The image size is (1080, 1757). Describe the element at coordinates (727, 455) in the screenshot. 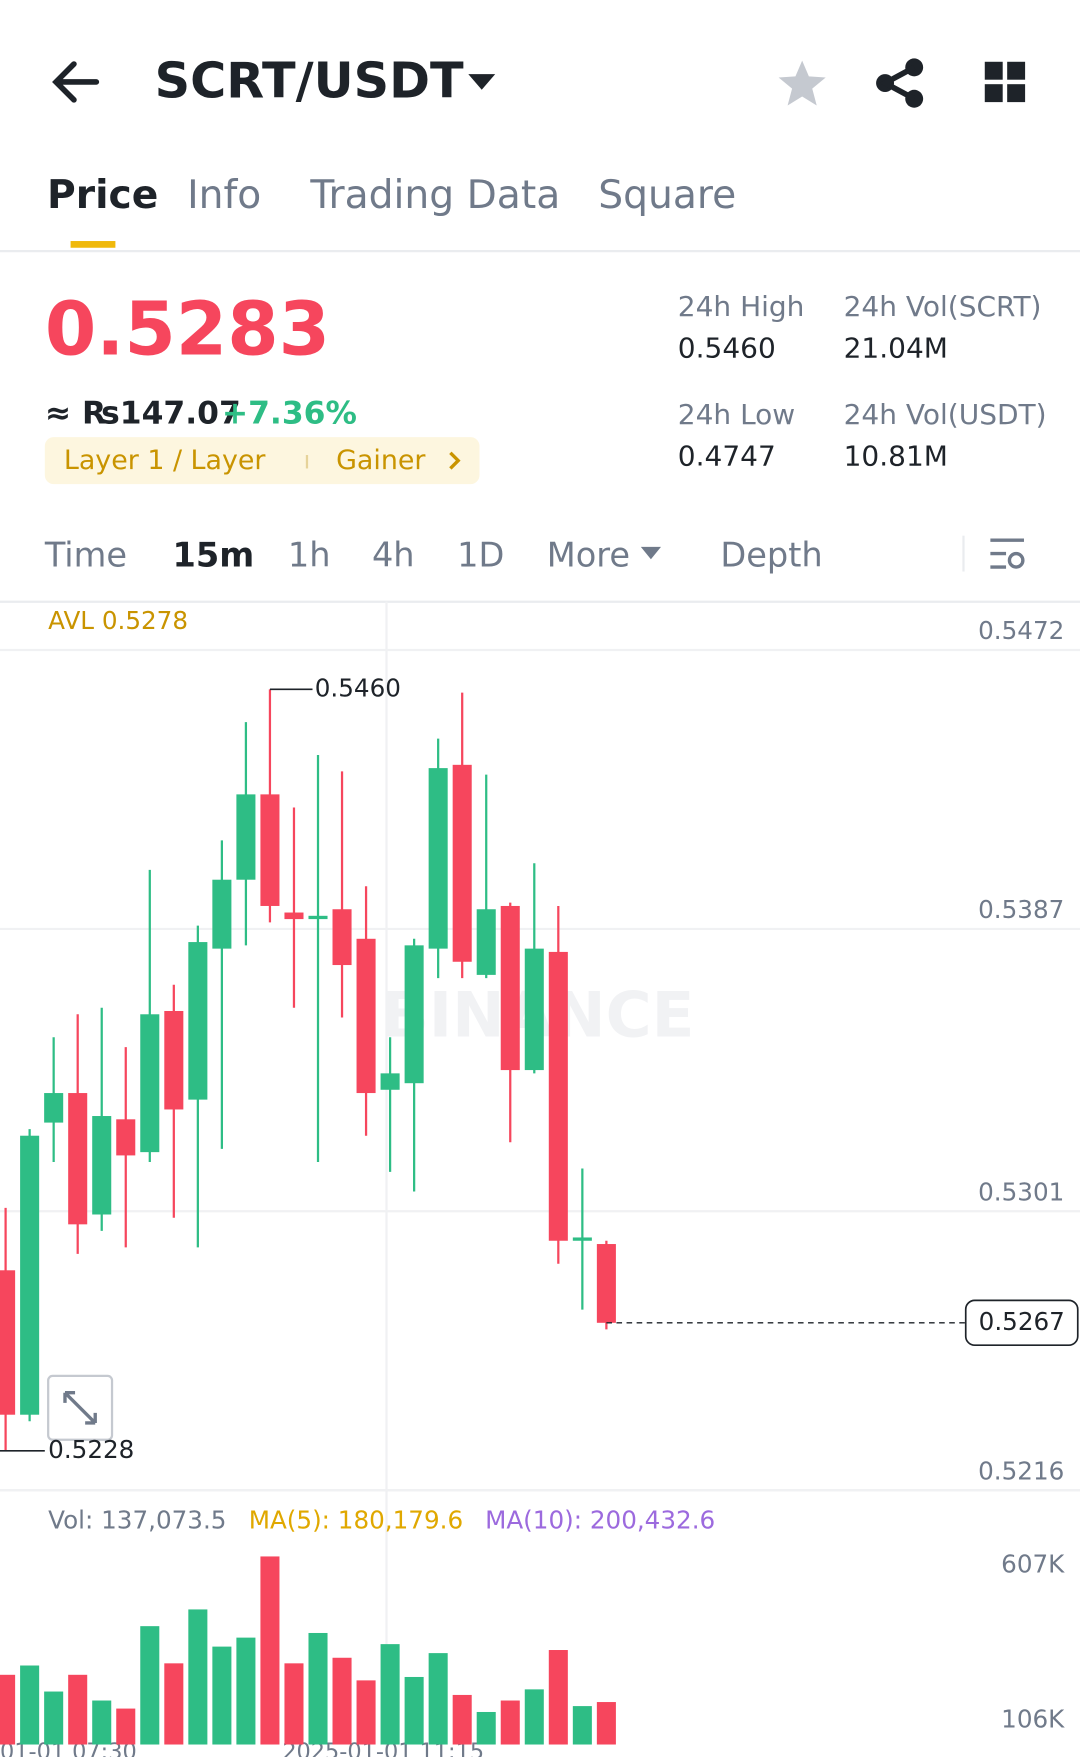

I see `stat-value: 0.4747` at that location.